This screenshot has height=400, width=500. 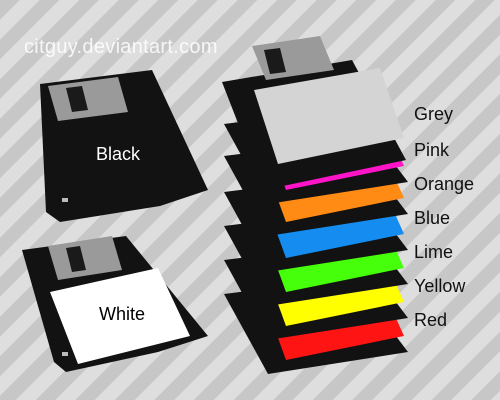 I want to click on disk-grey, so click(x=314, y=113).